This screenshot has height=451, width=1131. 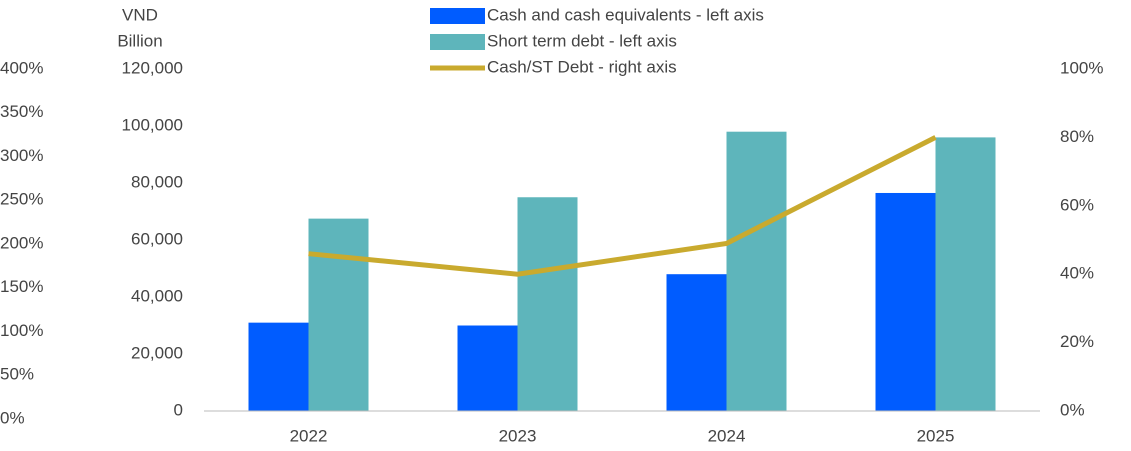 What do you see at coordinates (12, 417) in the screenshot?
I see `y3-tick-label: 0%` at bounding box center [12, 417].